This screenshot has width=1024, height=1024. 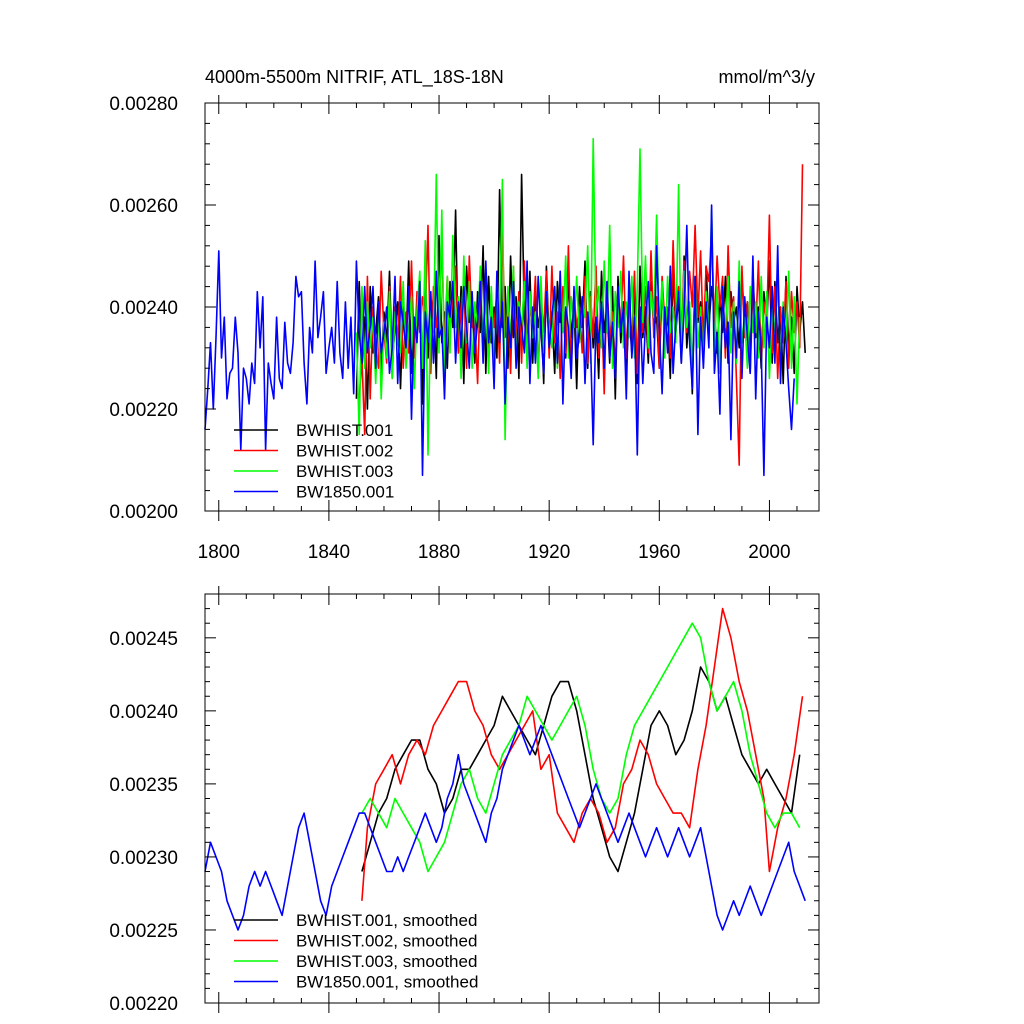 What do you see at coordinates (345, 492) in the screenshot?
I see `top-legend-label-4: BW1850.001` at bounding box center [345, 492].